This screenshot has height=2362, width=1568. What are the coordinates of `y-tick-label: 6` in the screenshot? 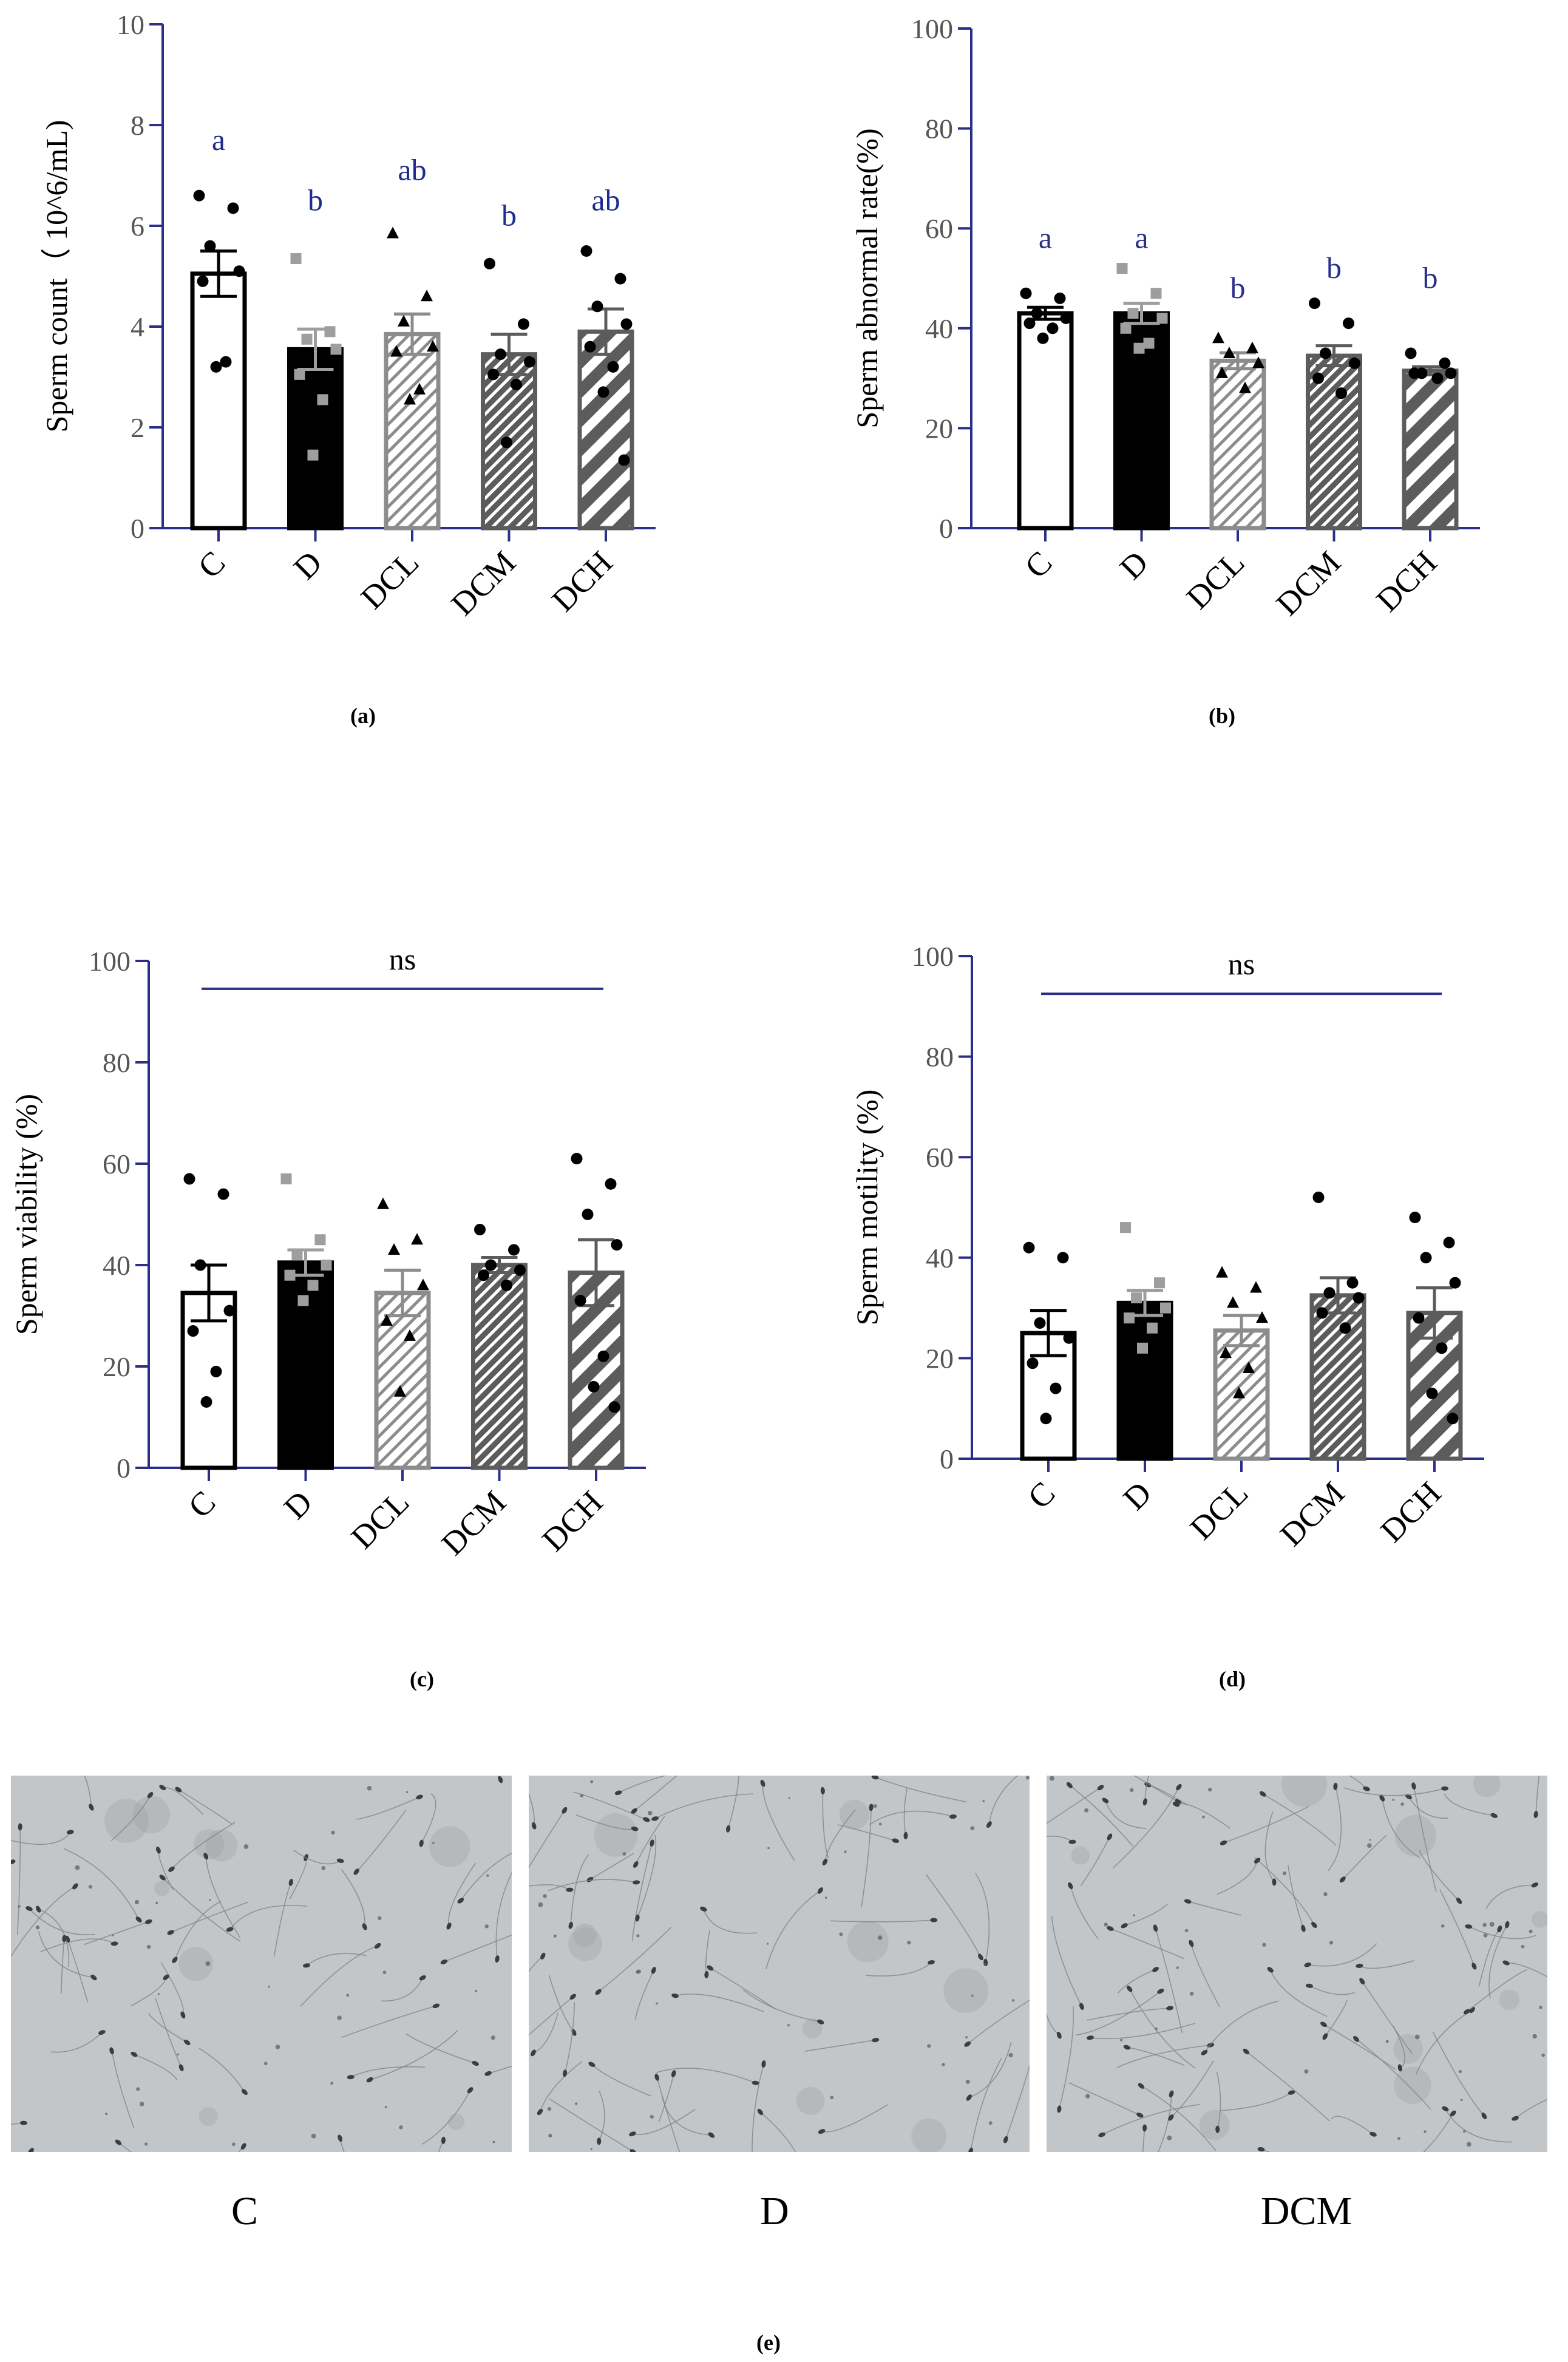 It's located at (137, 226).